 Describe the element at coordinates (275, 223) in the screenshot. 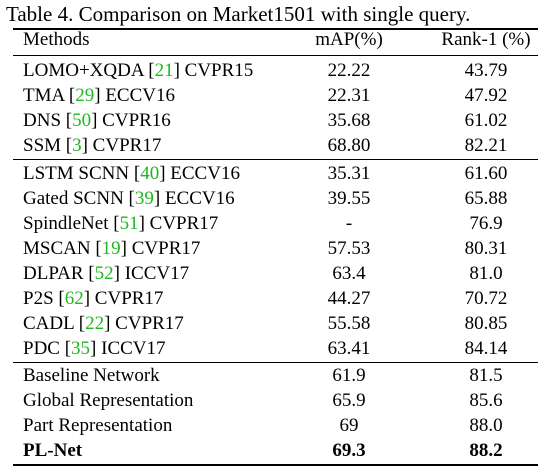

I see `table-row: SpindleNet [51] CVPR17 - 76.9` at that location.